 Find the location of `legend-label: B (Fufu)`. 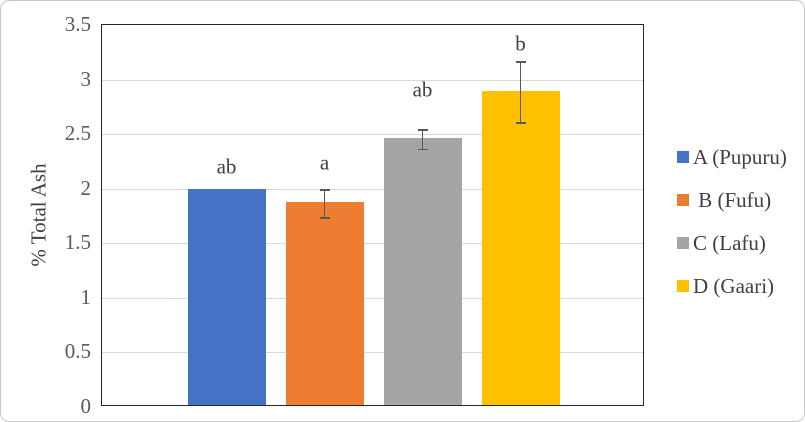

legend-label: B (Fufu) is located at coordinates (732, 200).